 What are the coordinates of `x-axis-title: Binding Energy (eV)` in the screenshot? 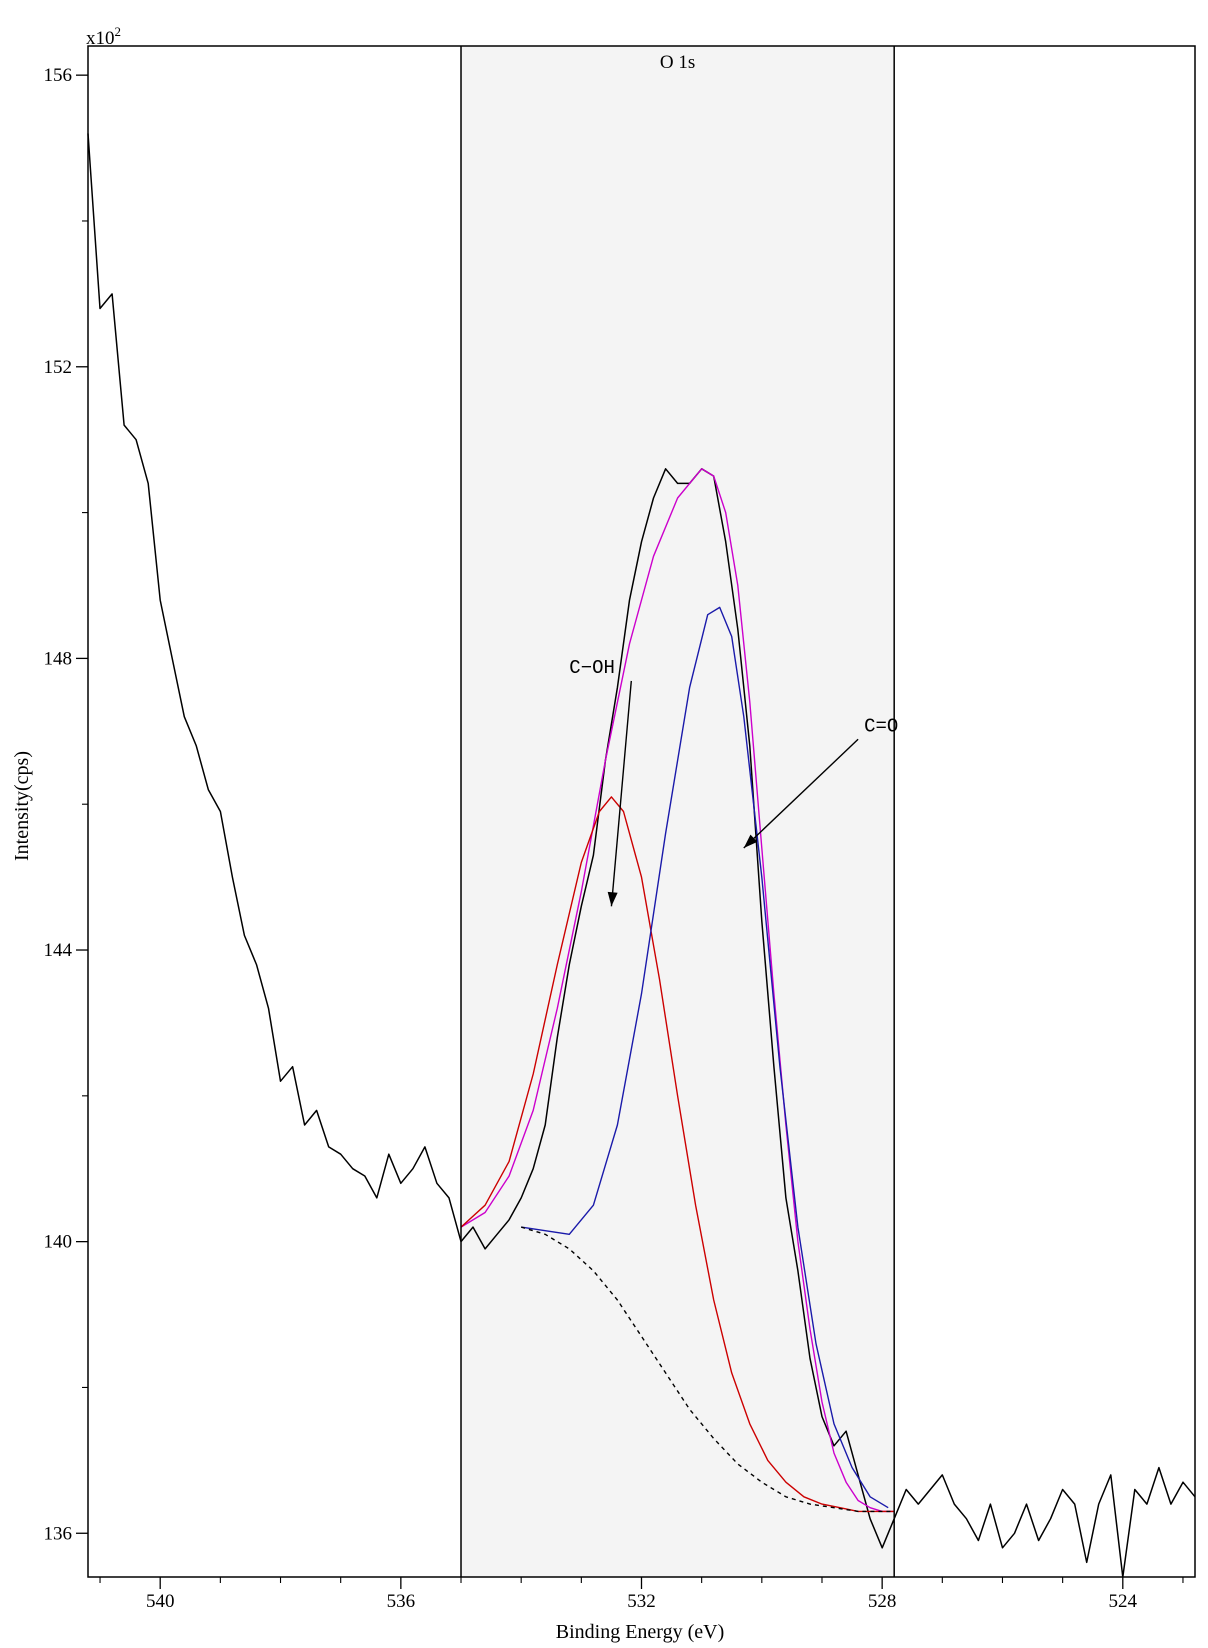 It's located at (640, 1632).